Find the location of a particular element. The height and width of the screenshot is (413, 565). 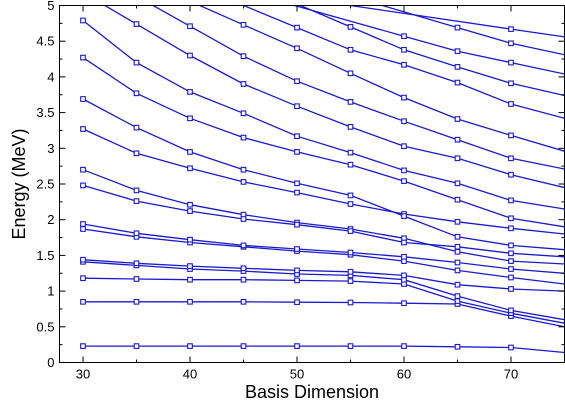

data-point-s13-x65 is located at coordinates (457, 183).